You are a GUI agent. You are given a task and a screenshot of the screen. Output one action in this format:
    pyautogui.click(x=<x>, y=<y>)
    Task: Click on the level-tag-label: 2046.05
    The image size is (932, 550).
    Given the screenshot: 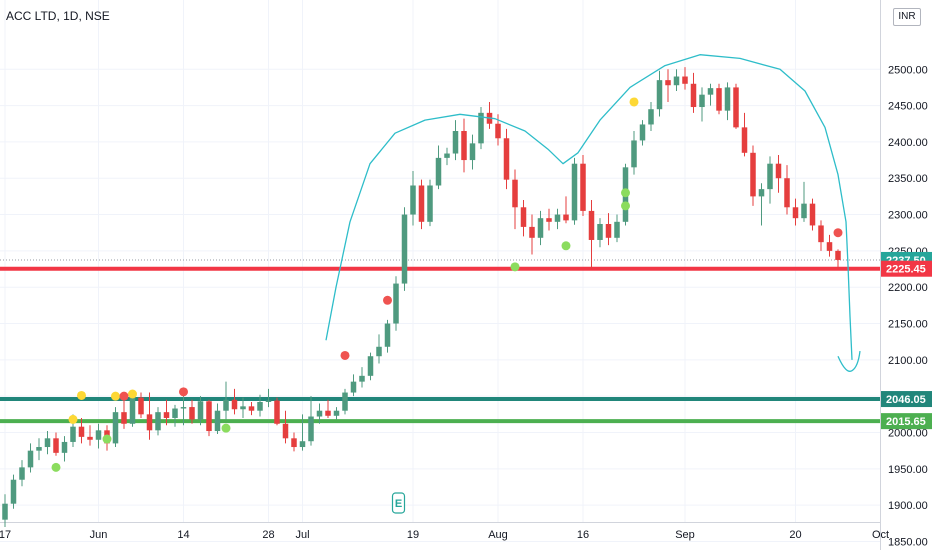 What is the action you would take?
    pyautogui.click(x=906, y=400)
    